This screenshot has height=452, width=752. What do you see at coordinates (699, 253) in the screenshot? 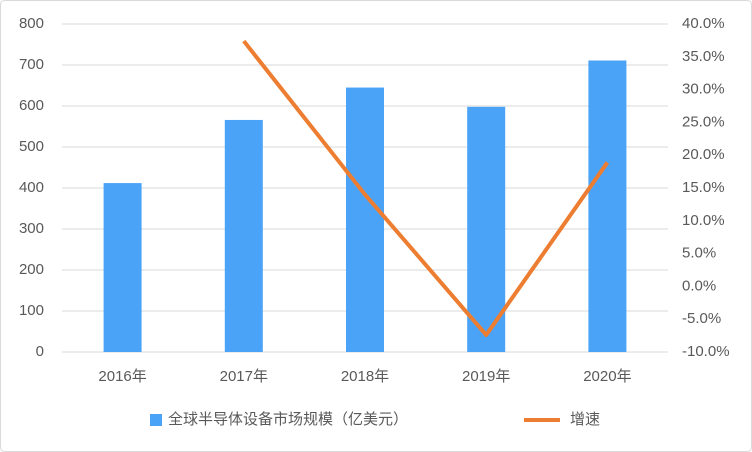
I see `y2-tick-label: 5.0%` at bounding box center [699, 253].